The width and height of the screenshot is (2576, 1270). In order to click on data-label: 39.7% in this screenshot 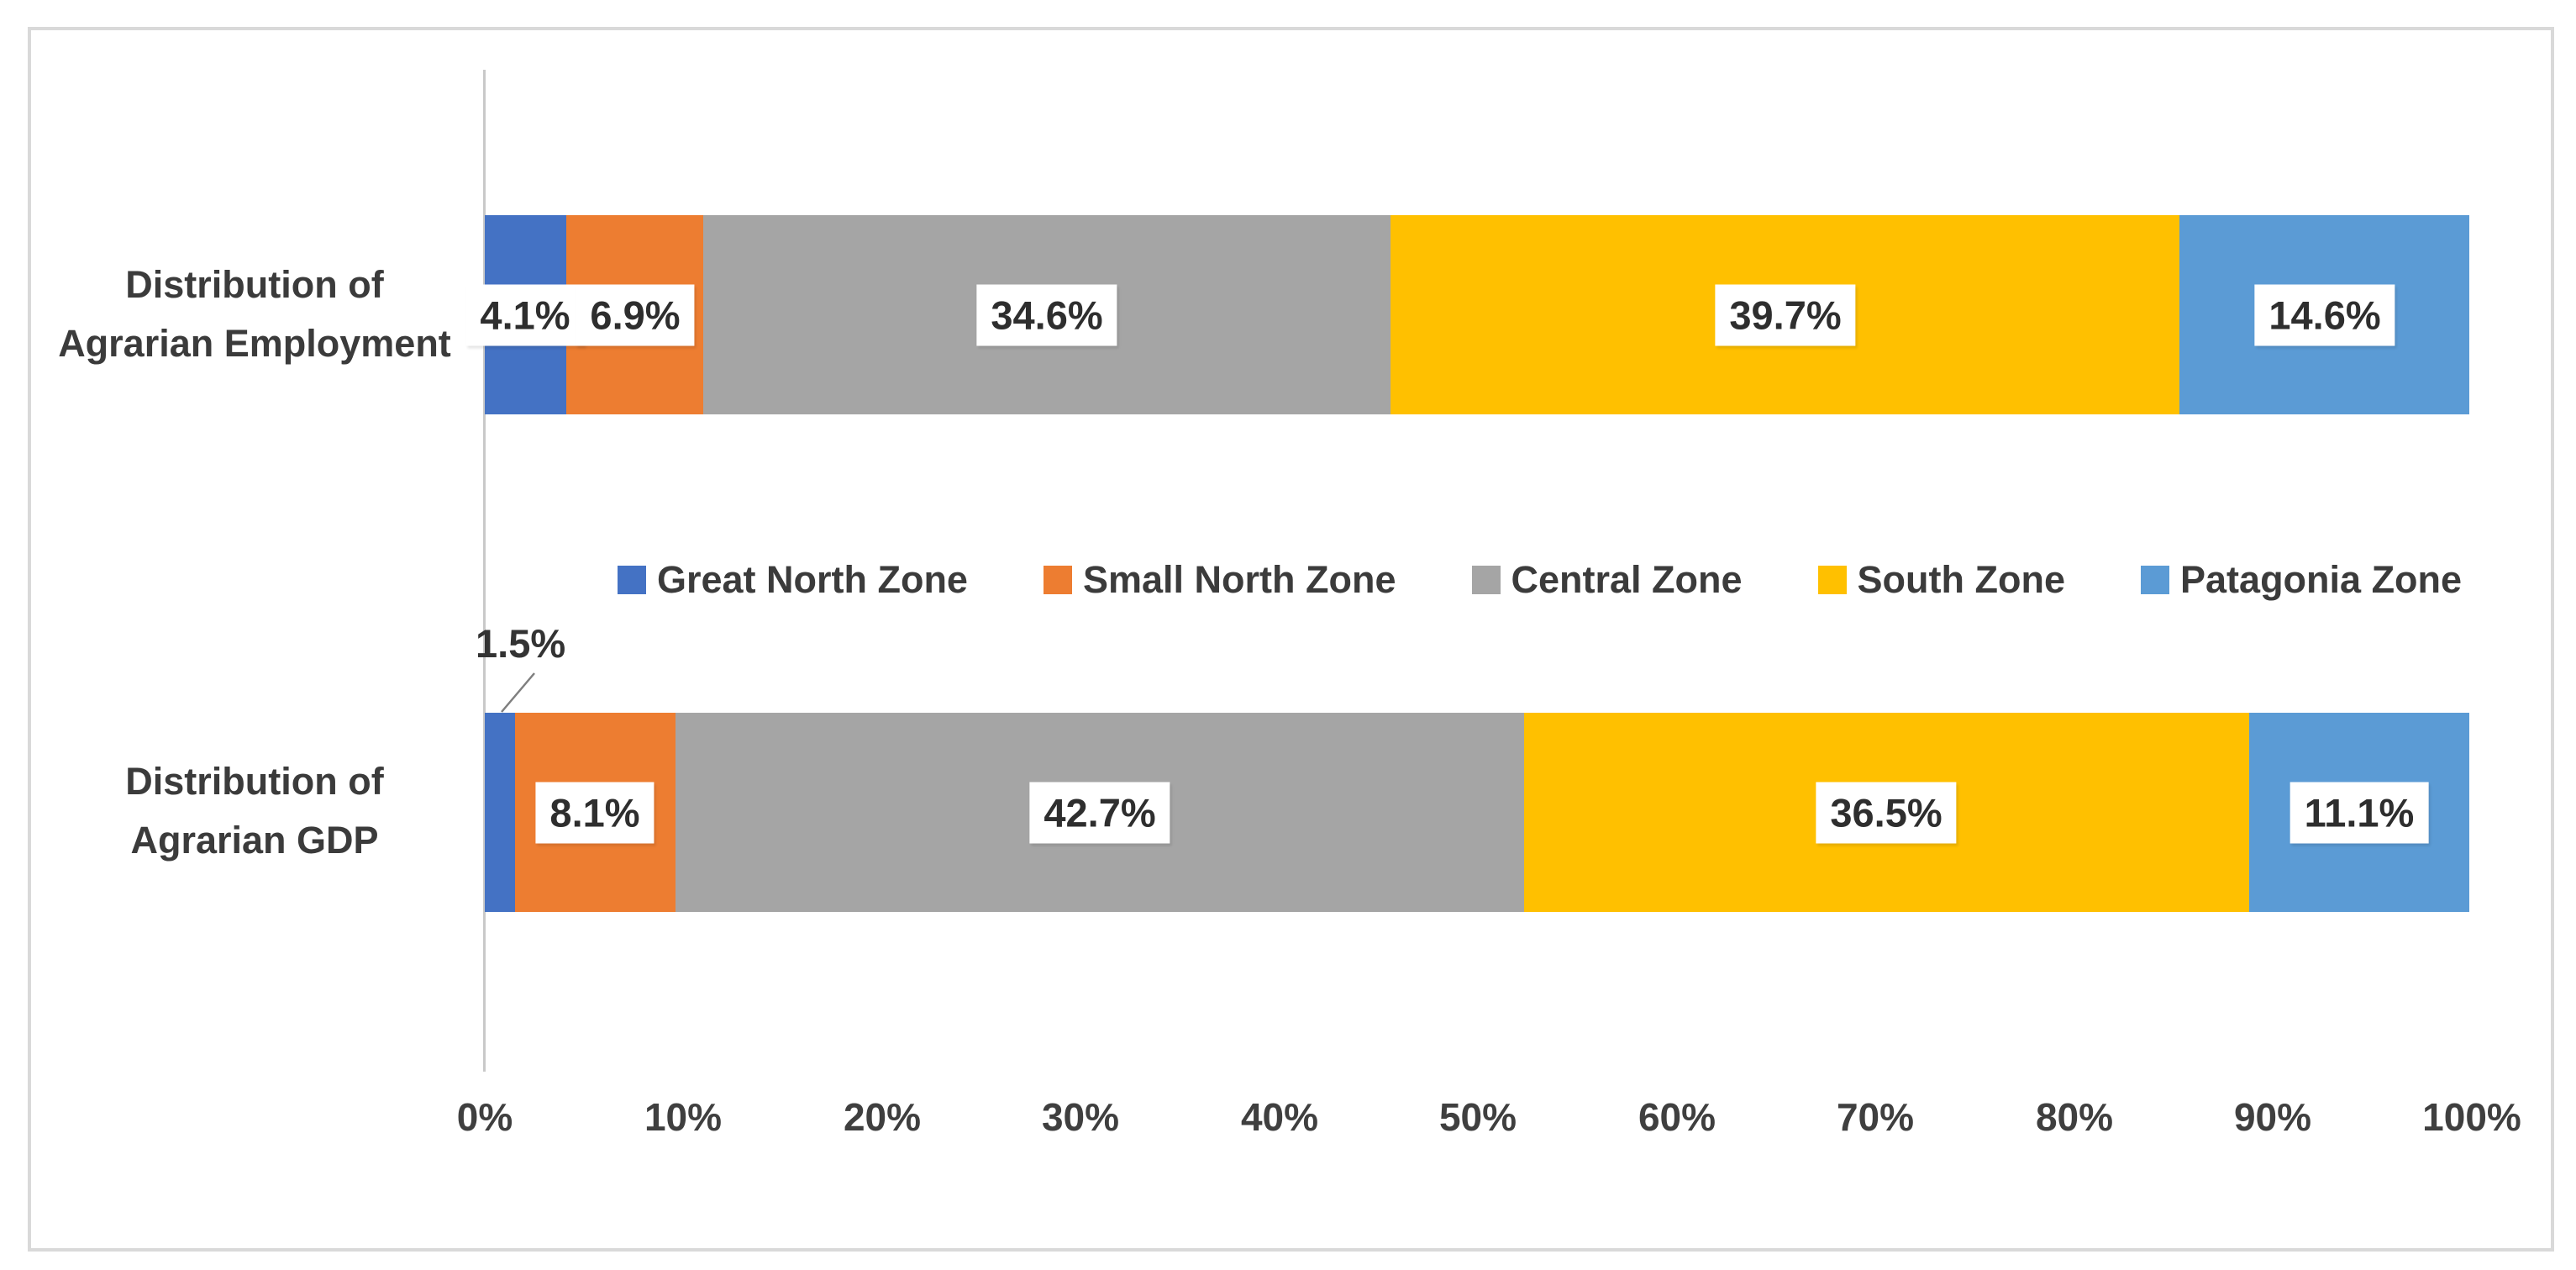, I will do `click(1785, 315)`.